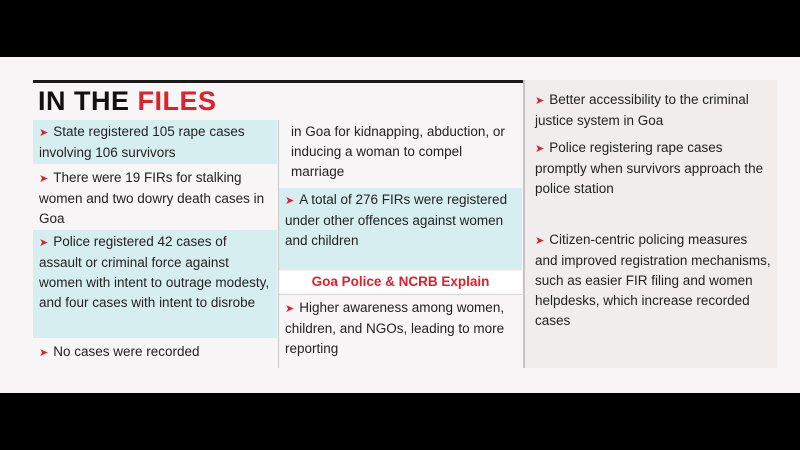  I want to click on title-part-2: FILES, so click(177, 101).